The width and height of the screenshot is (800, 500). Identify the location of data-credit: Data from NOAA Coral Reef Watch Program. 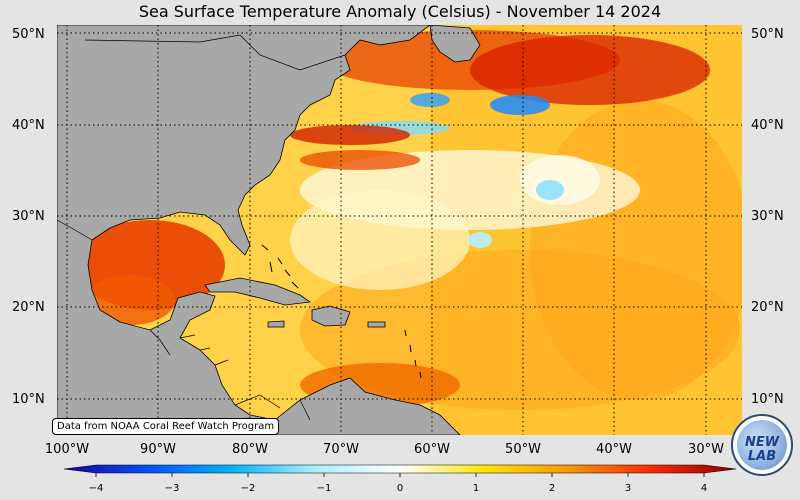
(166, 426).